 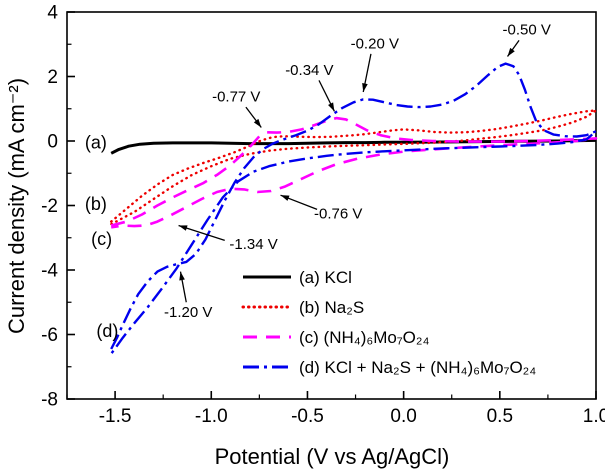 I want to click on curve-letter-b: (b), so click(x=96, y=204).